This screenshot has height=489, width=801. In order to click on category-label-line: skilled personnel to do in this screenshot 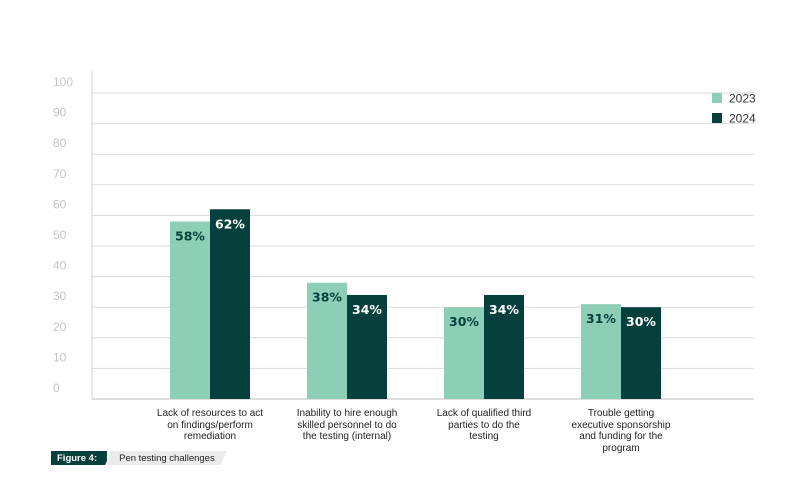, I will do `click(347, 425)`.